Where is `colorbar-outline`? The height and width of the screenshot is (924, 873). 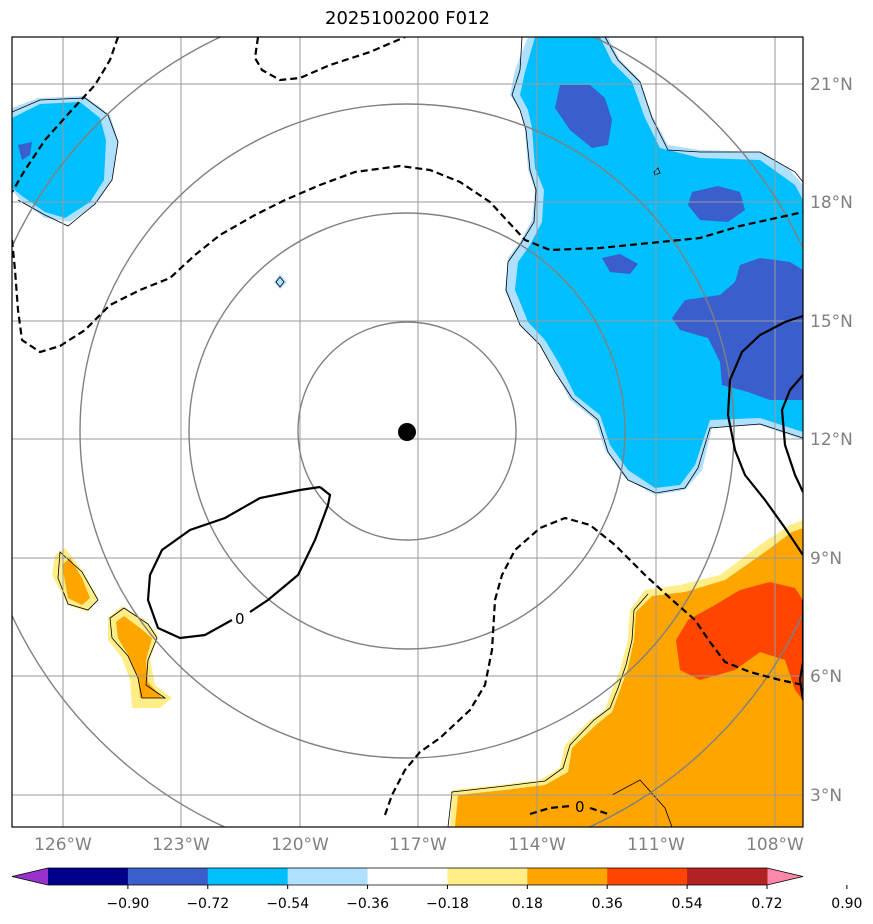 colorbar-outline is located at coordinates (407, 876).